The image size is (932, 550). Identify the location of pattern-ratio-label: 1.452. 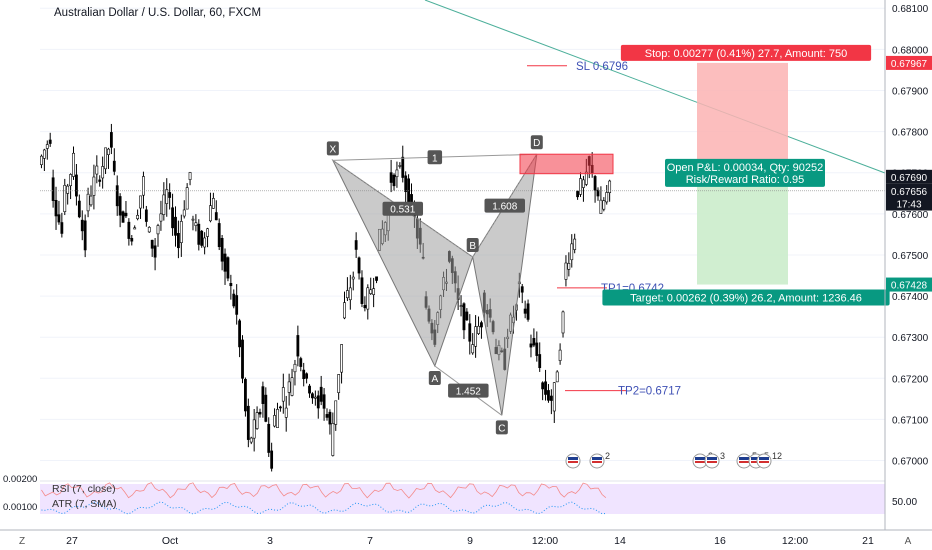
(468, 392).